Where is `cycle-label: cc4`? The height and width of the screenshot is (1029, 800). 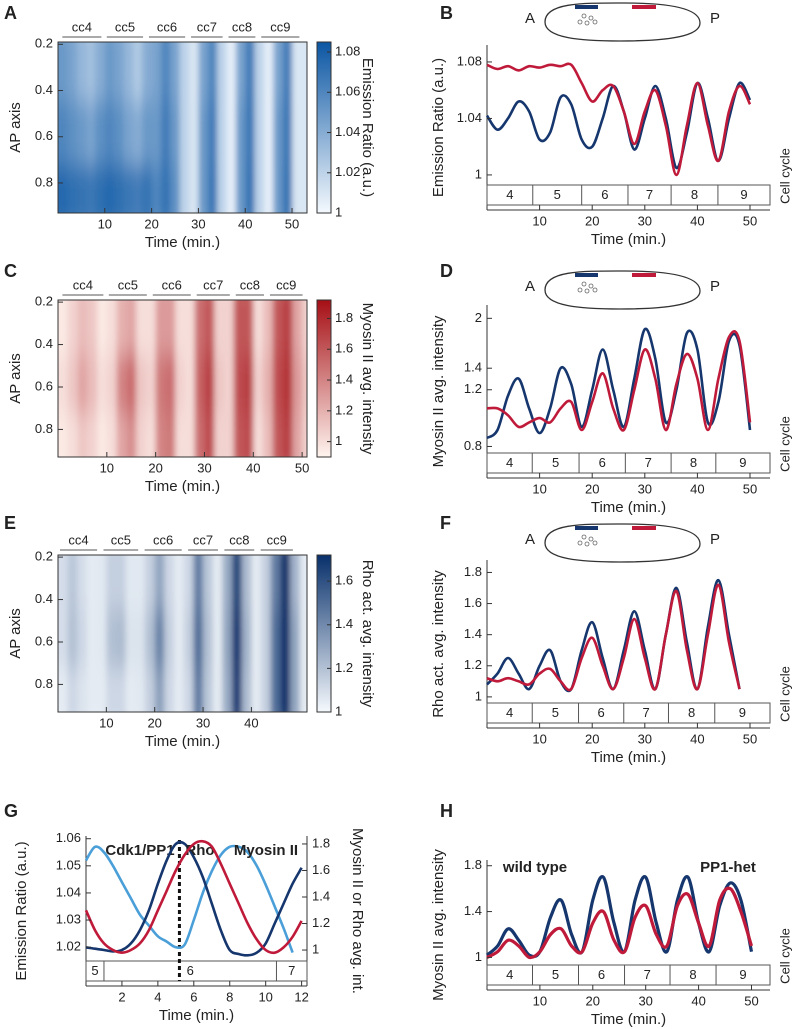
cycle-label: cc4 is located at coordinates (82, 26).